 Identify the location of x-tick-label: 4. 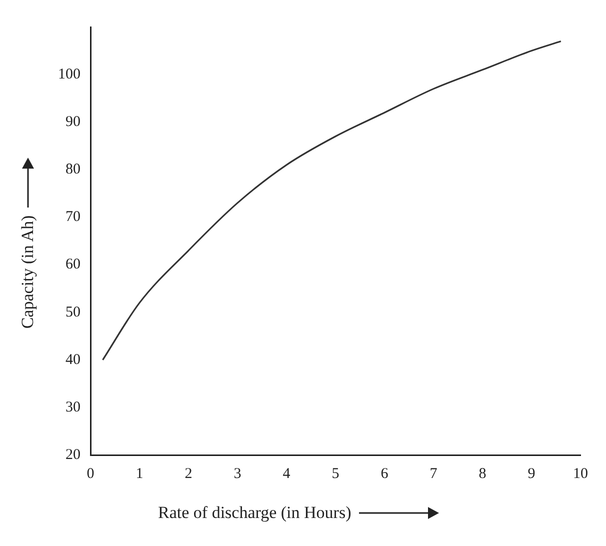
(286, 474).